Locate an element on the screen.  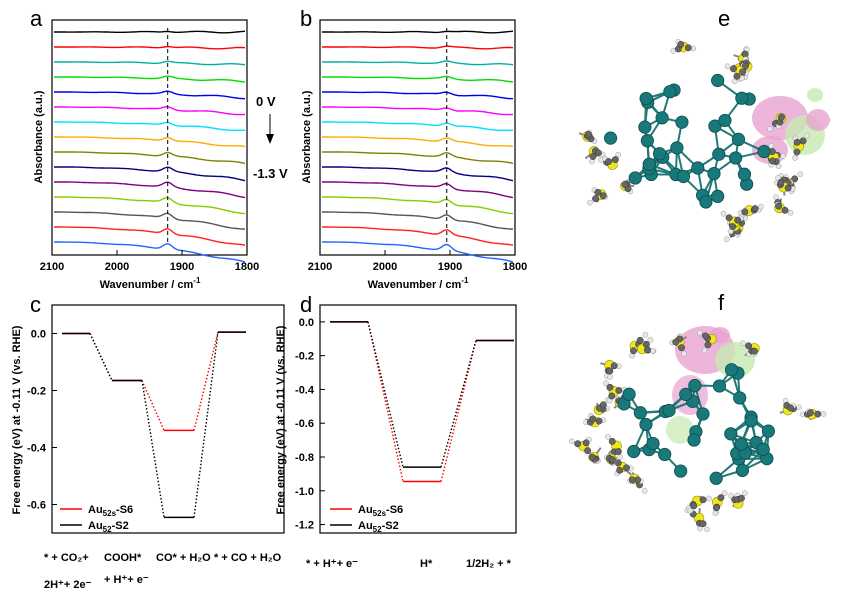
potential-annotation: 0 V -1.3 V is located at coordinates (270, 137).